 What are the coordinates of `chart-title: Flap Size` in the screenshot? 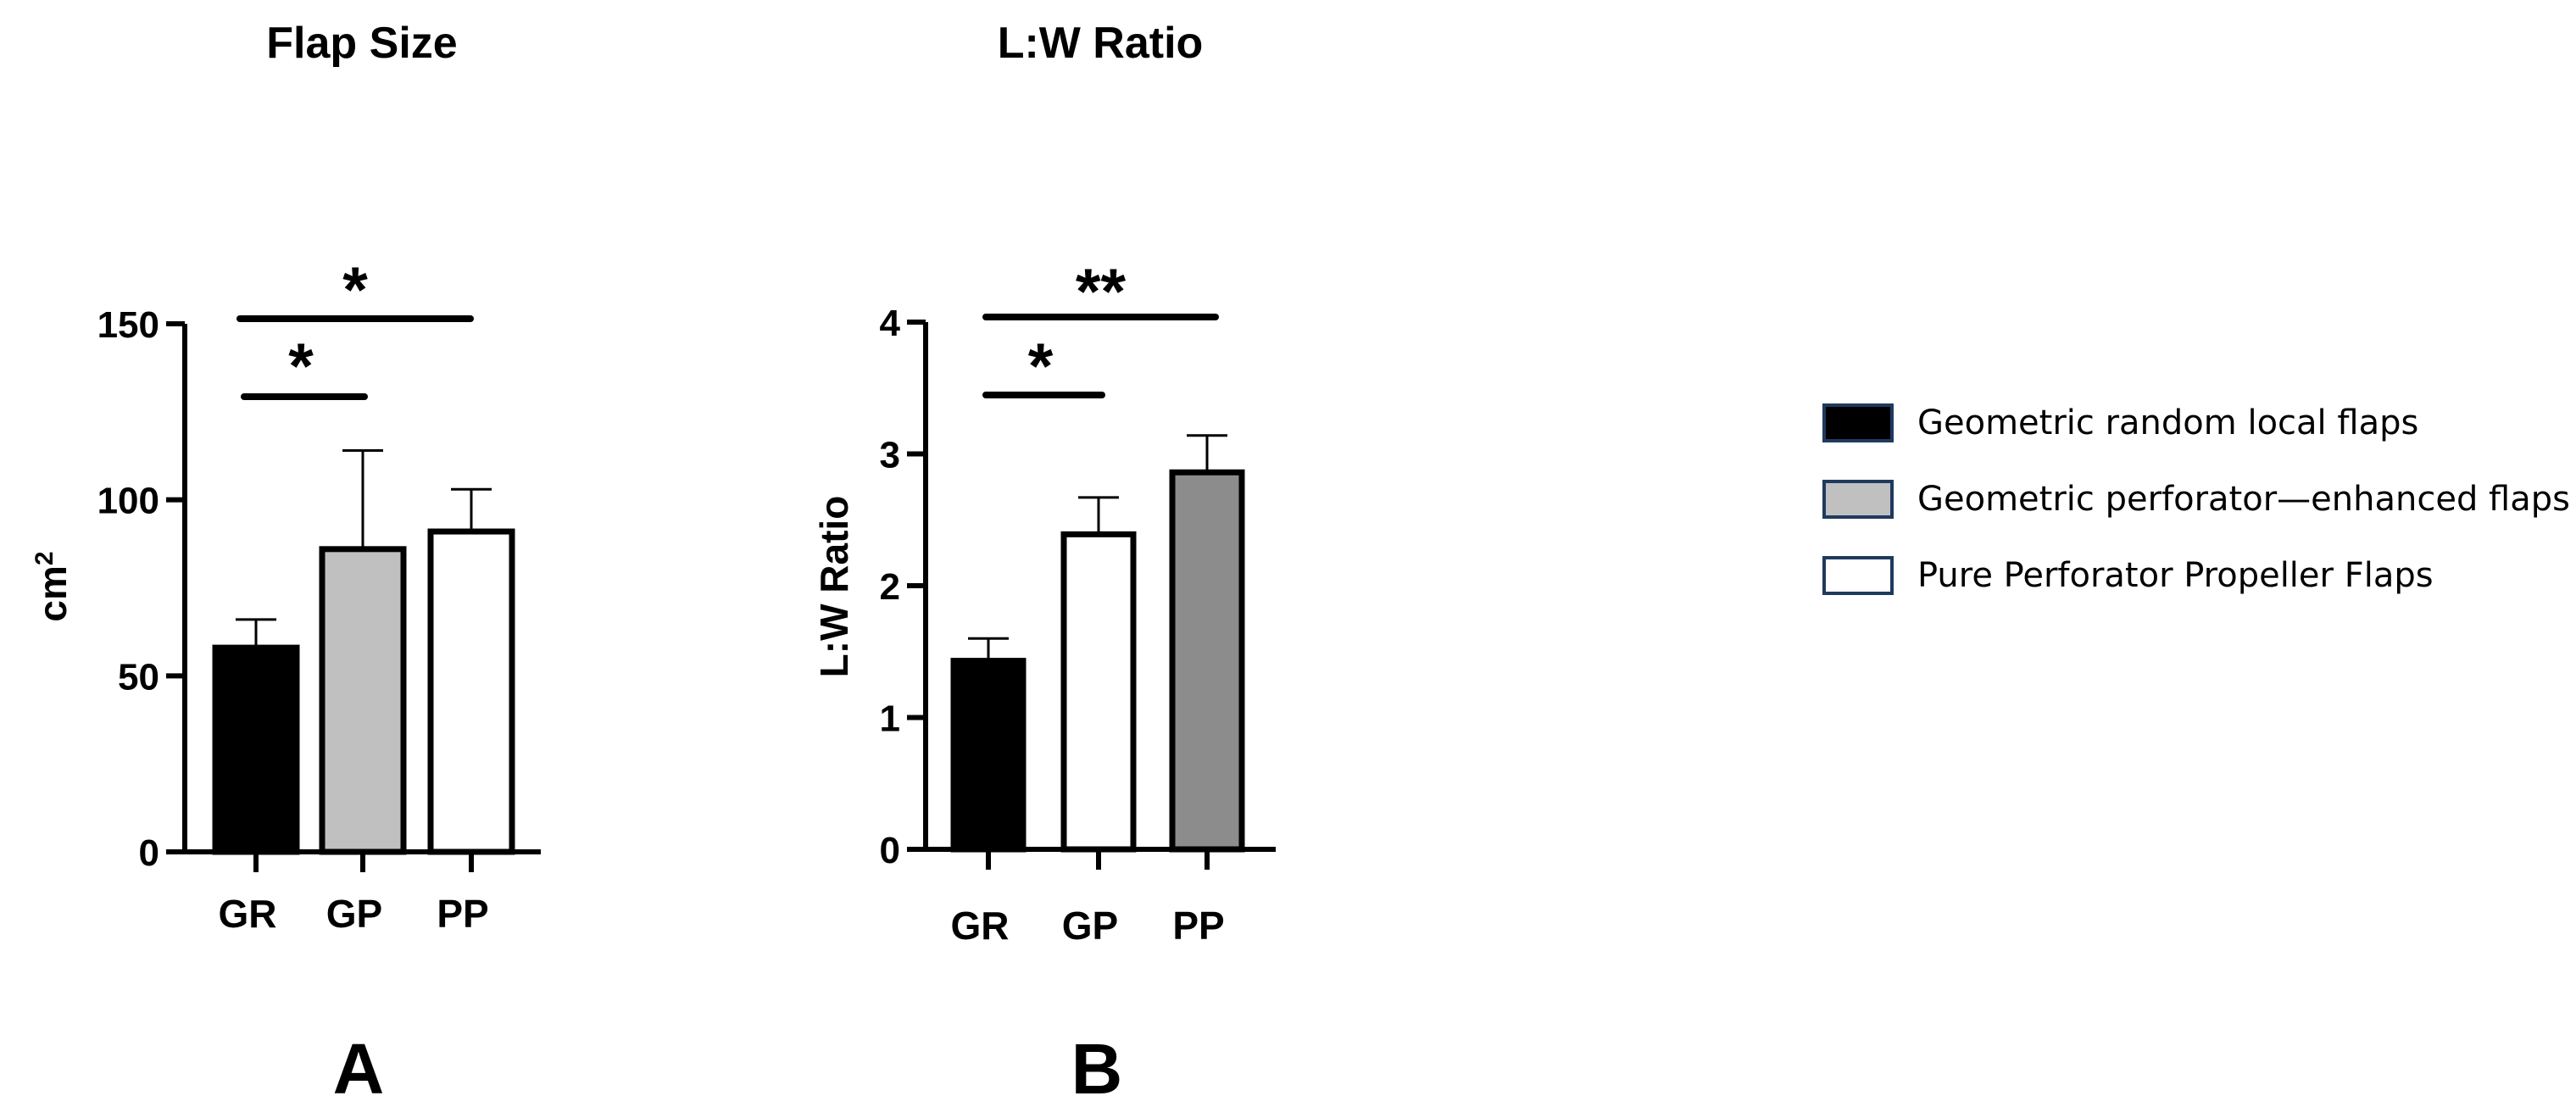 It's located at (361, 43).